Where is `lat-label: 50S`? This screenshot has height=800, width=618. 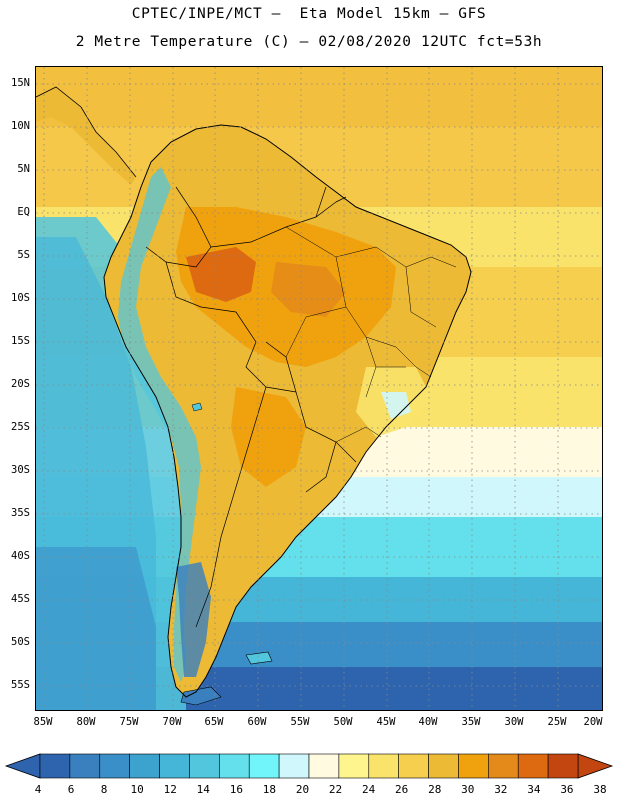 lat-label: 50S is located at coordinates (20, 642).